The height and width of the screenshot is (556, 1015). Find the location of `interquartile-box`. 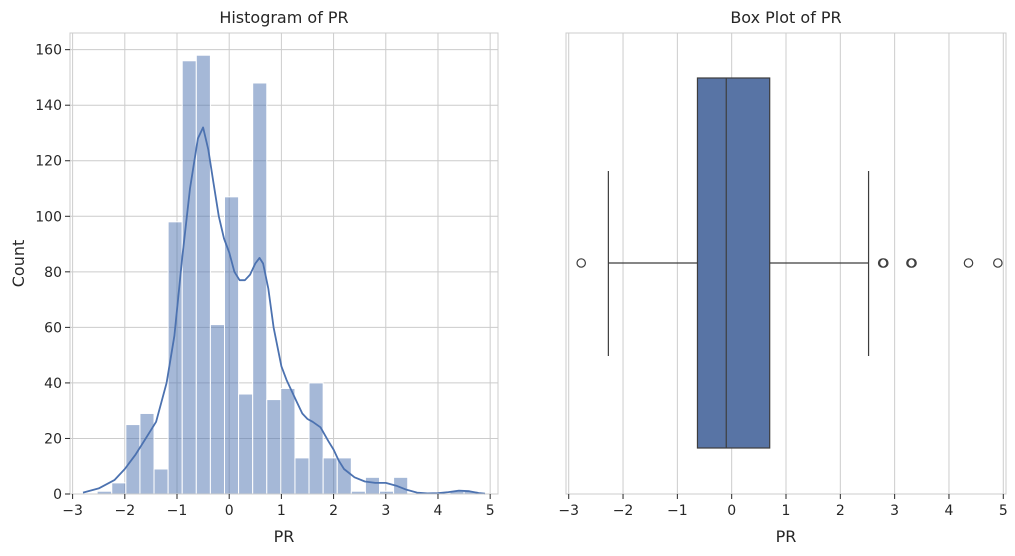

interquartile-box is located at coordinates (733, 263).